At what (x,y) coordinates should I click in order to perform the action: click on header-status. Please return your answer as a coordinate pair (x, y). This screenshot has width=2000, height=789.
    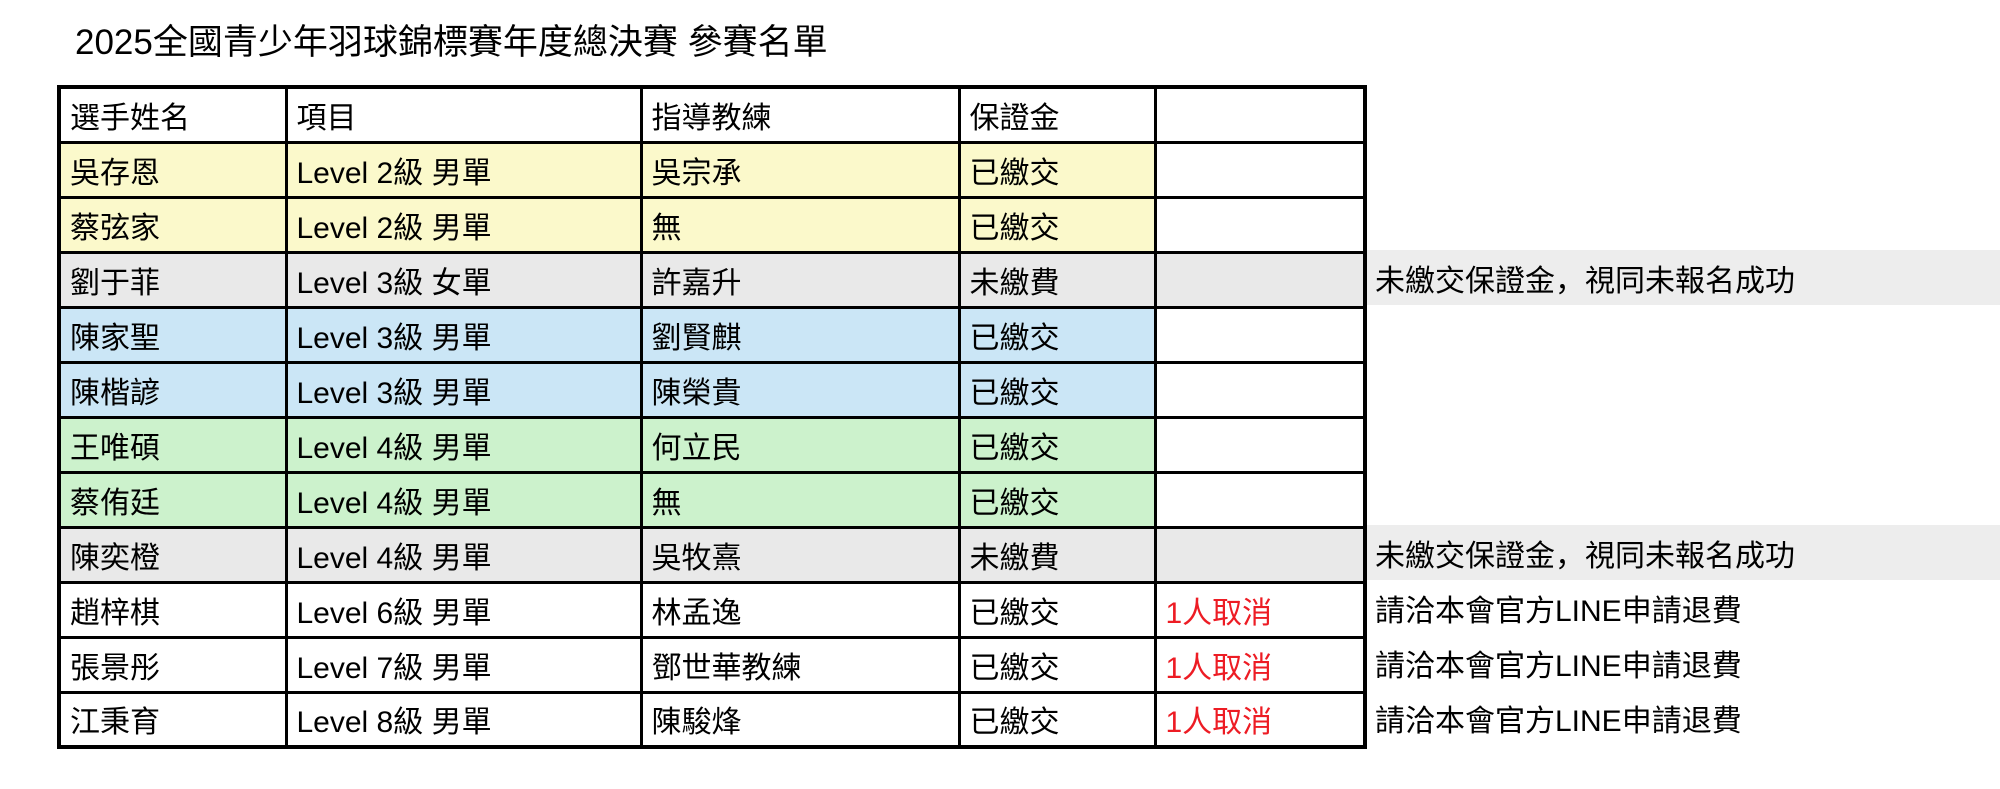
    Looking at the image, I should click on (1260, 114).